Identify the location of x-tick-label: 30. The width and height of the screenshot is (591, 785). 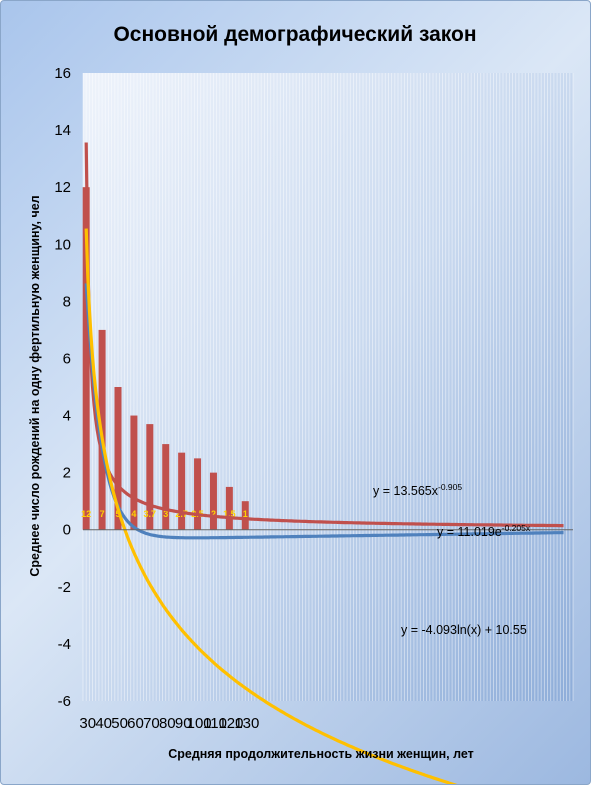
(87, 723).